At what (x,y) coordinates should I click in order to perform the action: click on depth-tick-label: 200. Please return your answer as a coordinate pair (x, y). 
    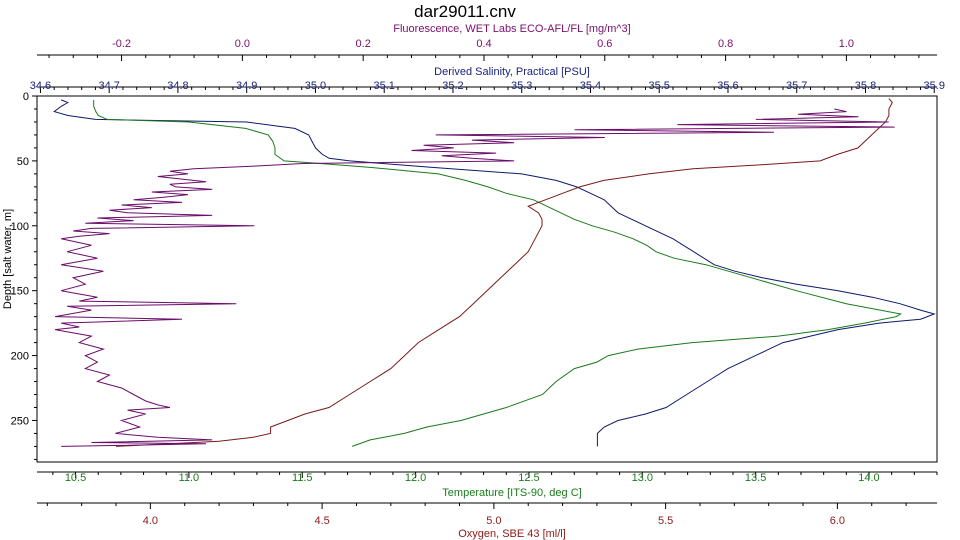
    Looking at the image, I should click on (20, 357).